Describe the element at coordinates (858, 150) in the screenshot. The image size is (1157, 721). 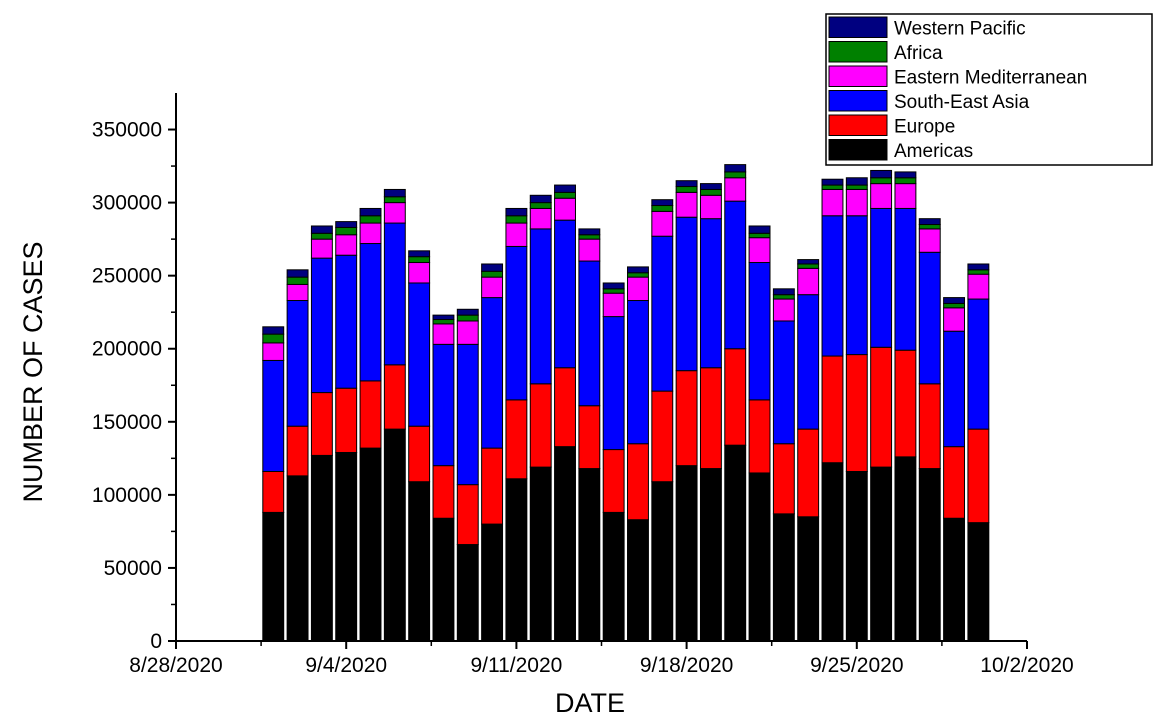
I see `legend-swatch` at that location.